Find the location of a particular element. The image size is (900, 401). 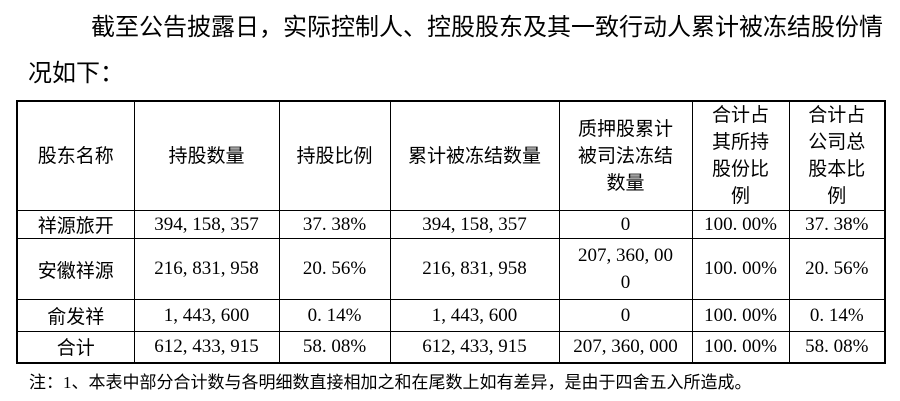

cell-pct-of-total: 58. 08% is located at coordinates (837, 347).